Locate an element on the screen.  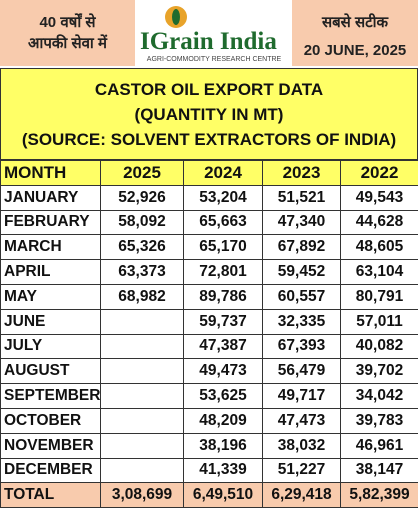
row-label: NOVEMBER is located at coordinates (50, 445).